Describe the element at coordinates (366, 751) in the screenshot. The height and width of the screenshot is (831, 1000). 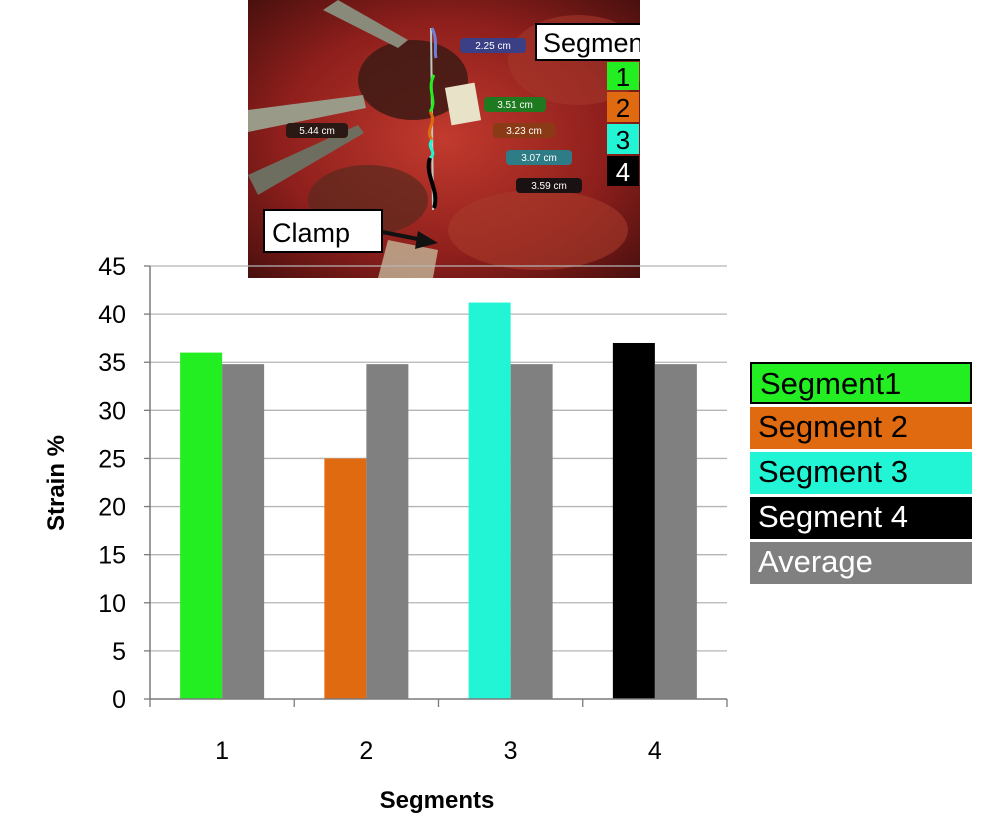
I see `x-tick-label: 2` at that location.